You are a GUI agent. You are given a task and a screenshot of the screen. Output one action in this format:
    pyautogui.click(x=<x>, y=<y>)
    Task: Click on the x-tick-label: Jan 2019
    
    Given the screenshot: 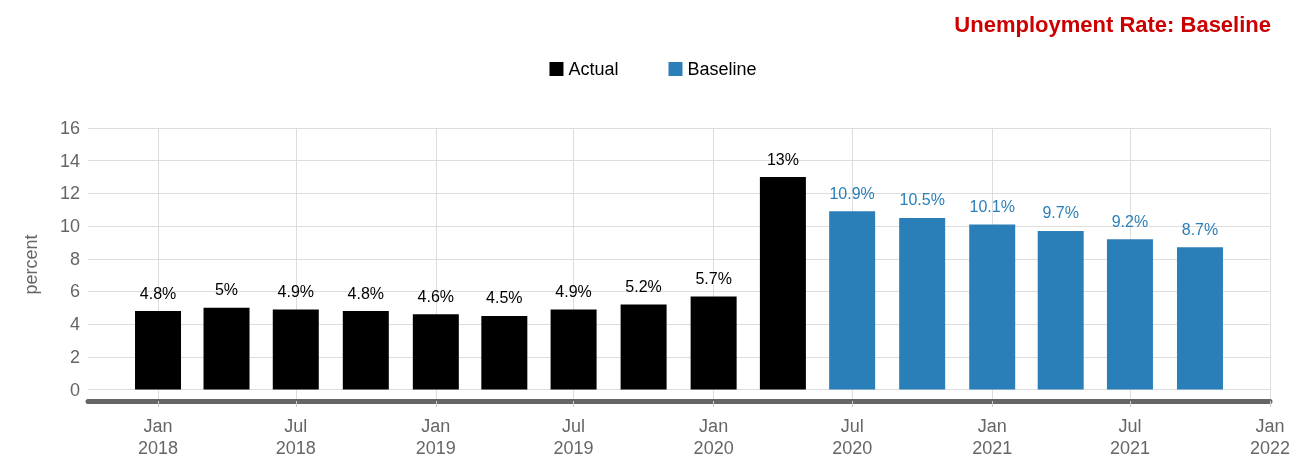 What is the action you would take?
    pyautogui.click(x=435, y=437)
    